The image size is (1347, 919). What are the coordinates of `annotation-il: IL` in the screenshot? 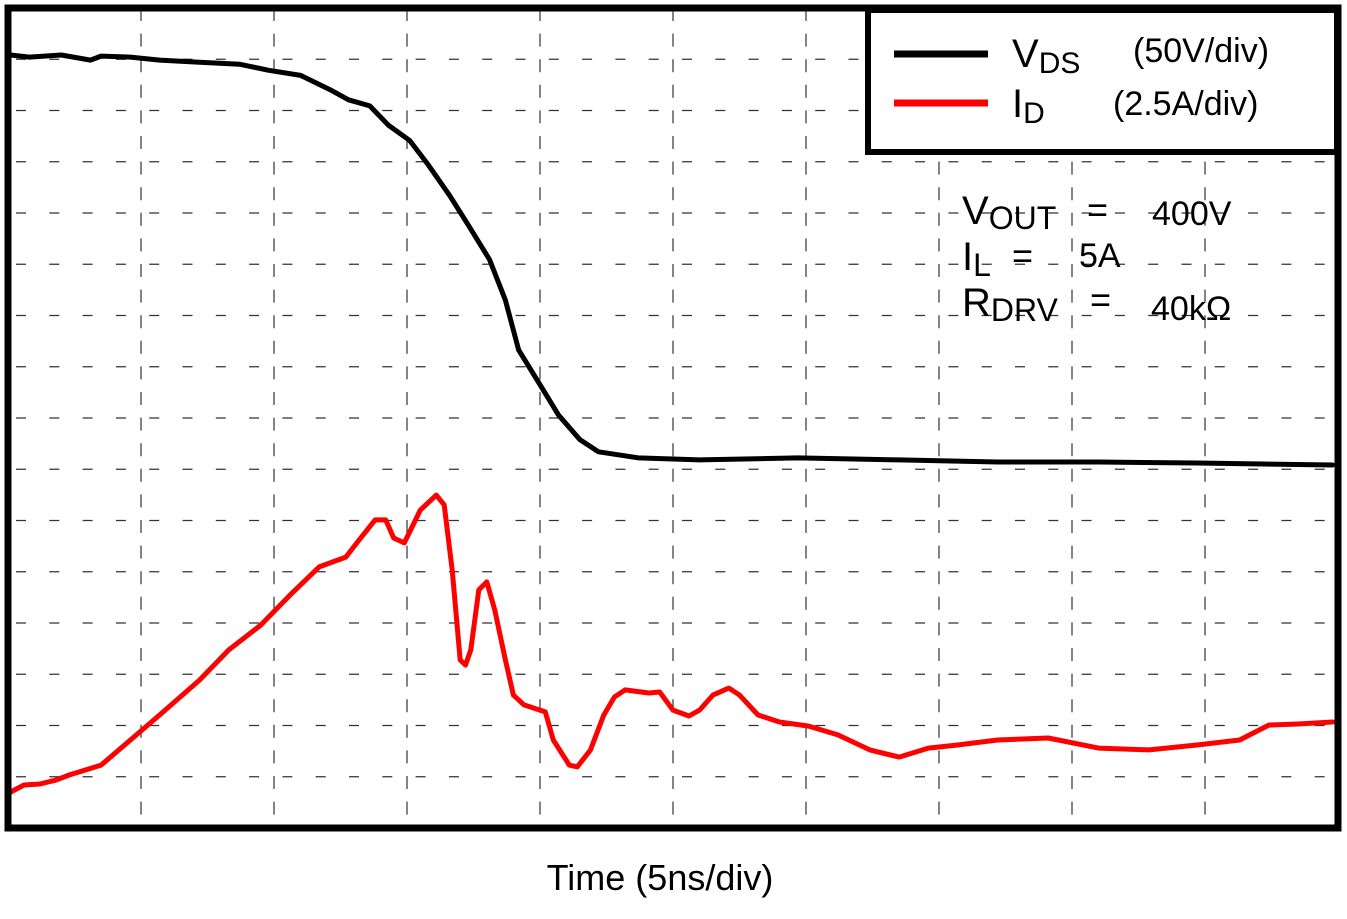 It's located at (976, 259).